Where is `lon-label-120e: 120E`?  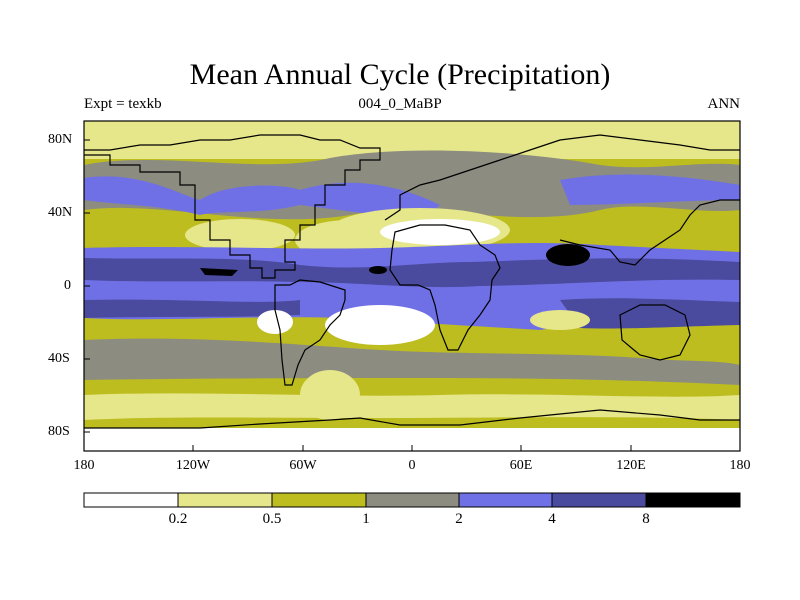
lon-label-120e: 120E is located at coordinates (631, 465).